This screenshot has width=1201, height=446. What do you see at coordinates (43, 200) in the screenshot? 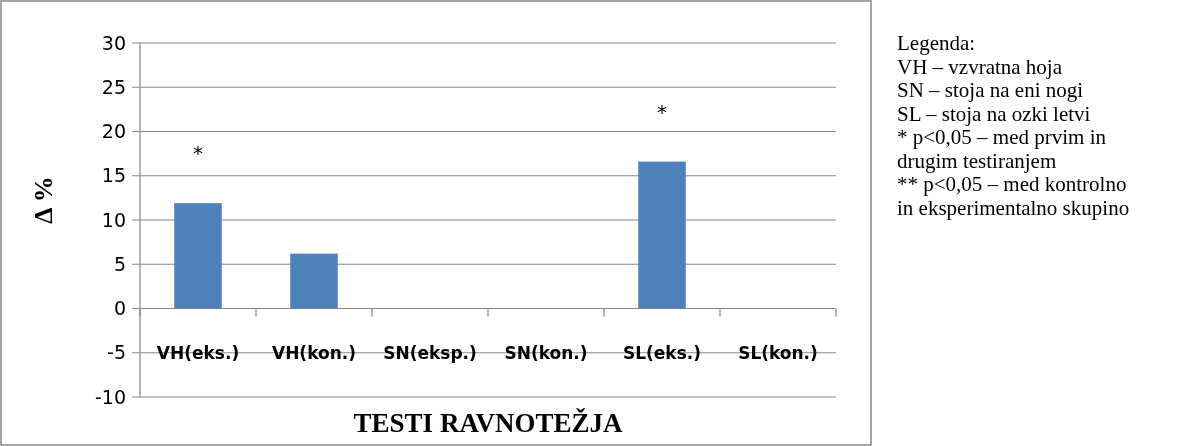
I see `y-axis-title: Δ %` at bounding box center [43, 200].